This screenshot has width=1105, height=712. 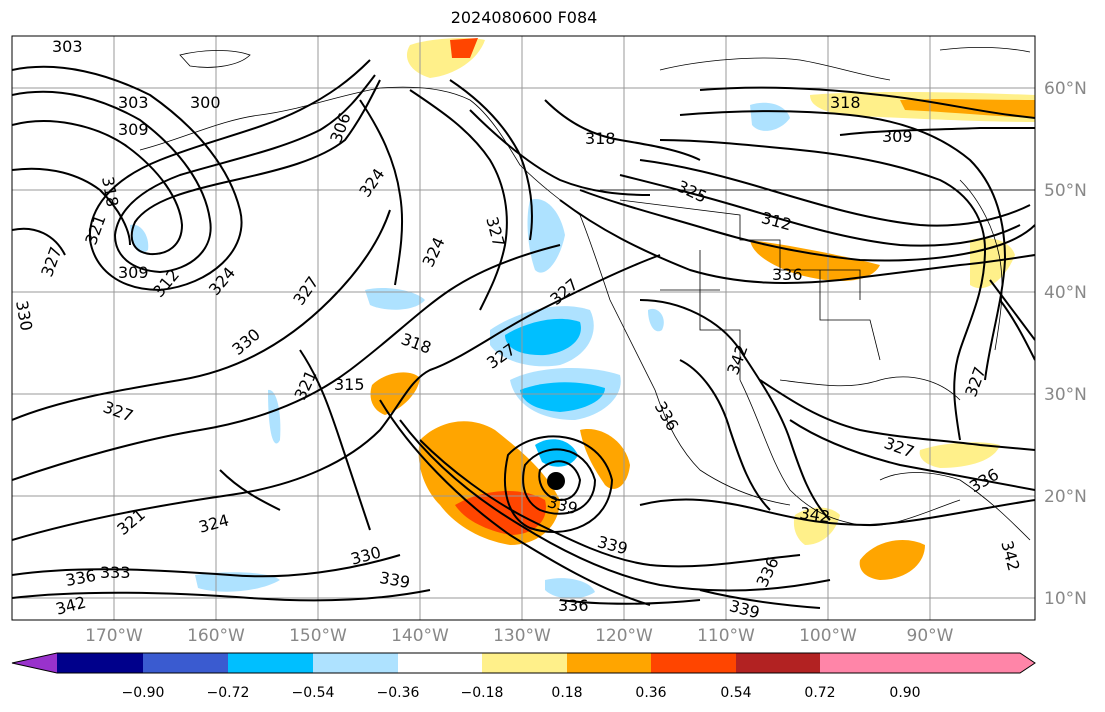 What do you see at coordinates (1065, 89) in the screenshot?
I see `latitude-label: 60°N` at bounding box center [1065, 89].